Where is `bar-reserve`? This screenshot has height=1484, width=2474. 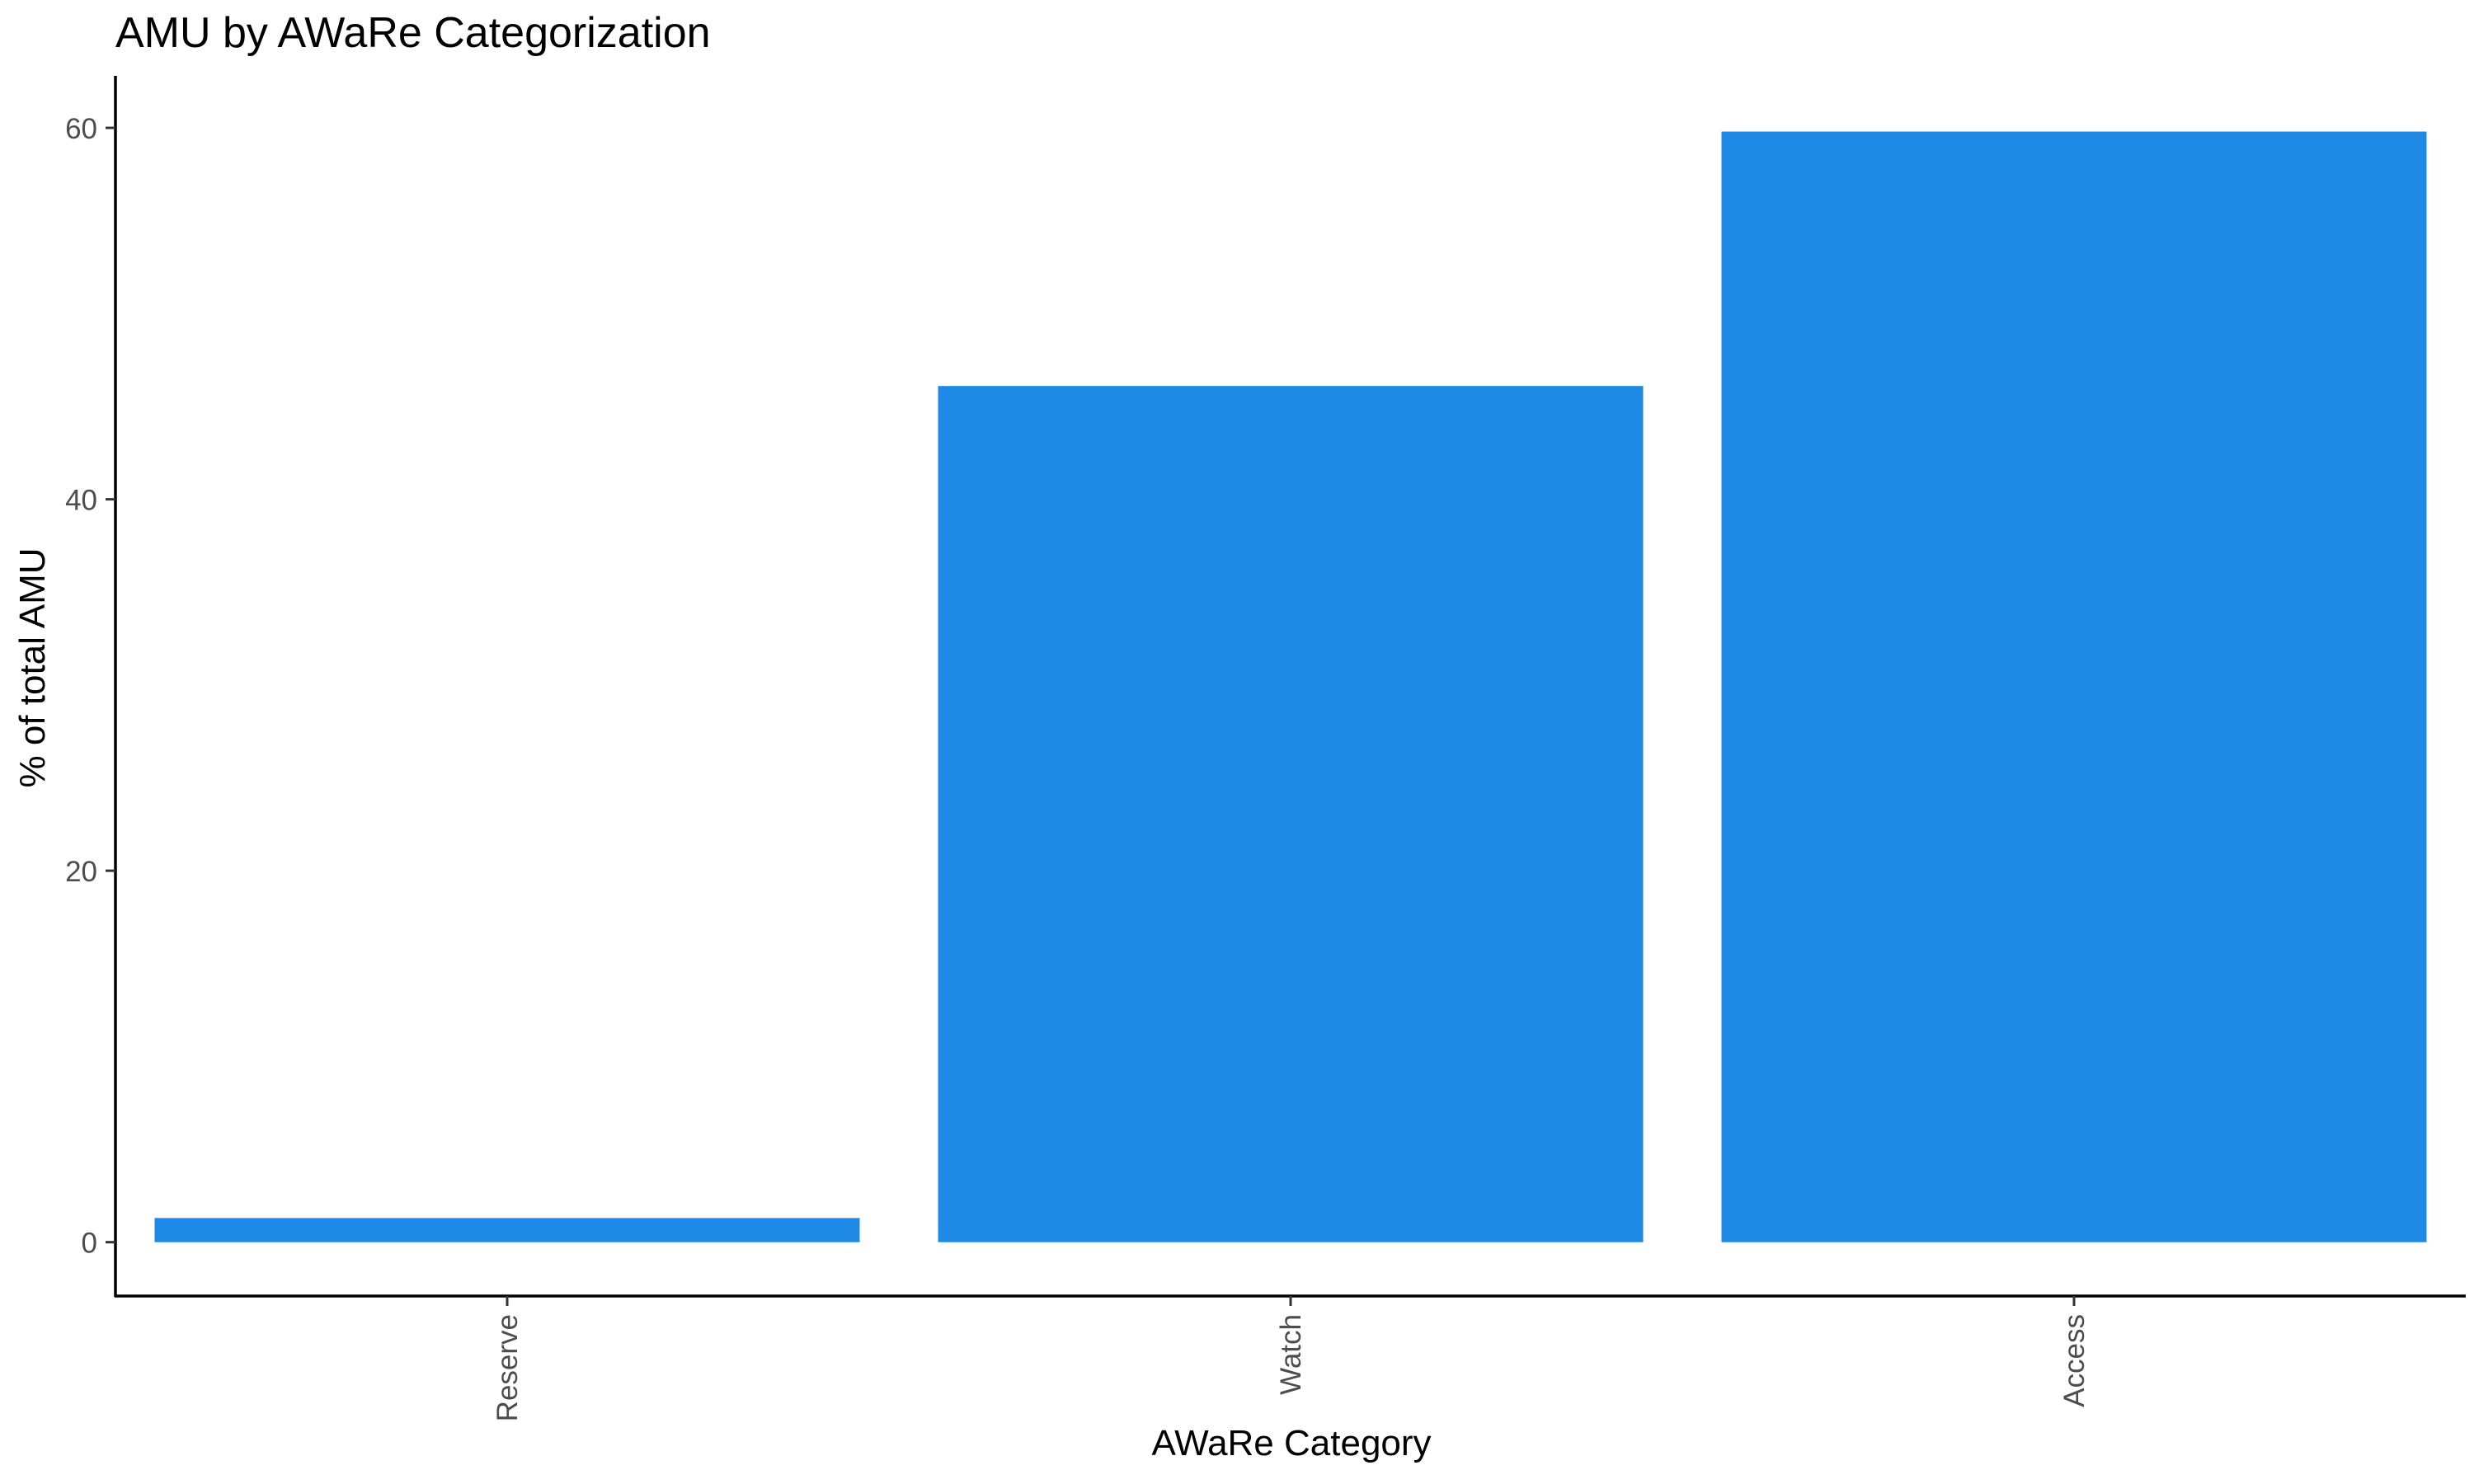 bar-reserve is located at coordinates (507, 1230).